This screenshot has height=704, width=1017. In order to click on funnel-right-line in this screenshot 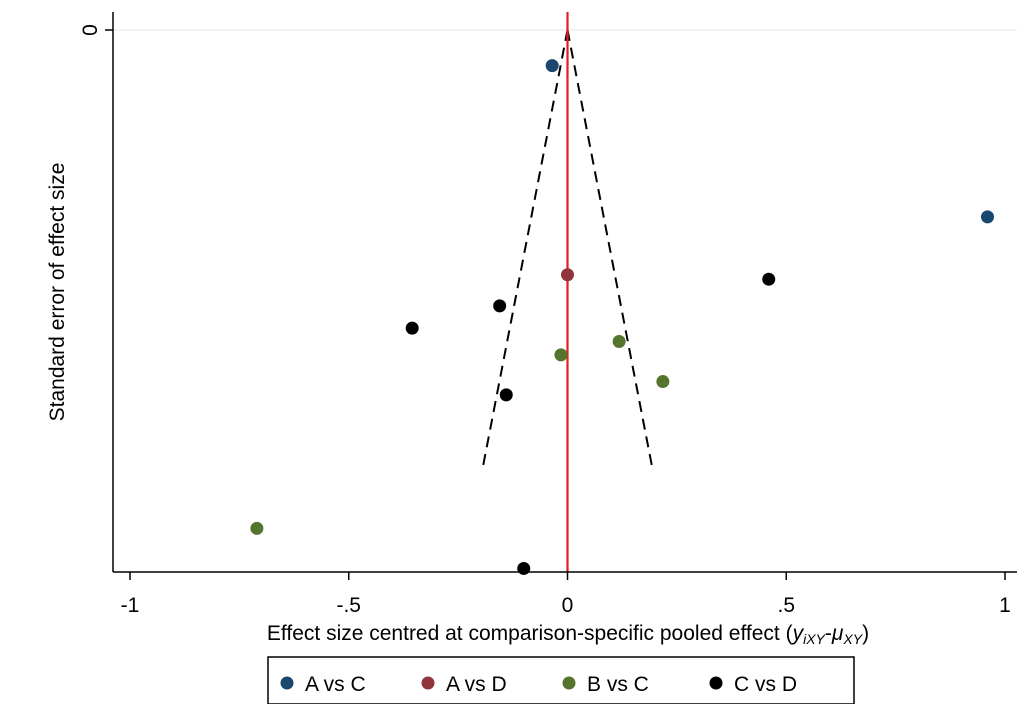, I will do `click(610, 250)`.